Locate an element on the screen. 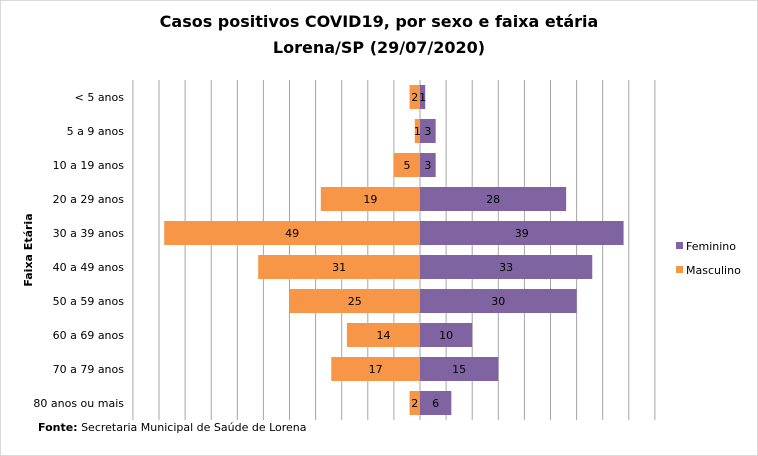  chart-subtitle: Lorena/SP (29/07/2020) is located at coordinates (379, 47).